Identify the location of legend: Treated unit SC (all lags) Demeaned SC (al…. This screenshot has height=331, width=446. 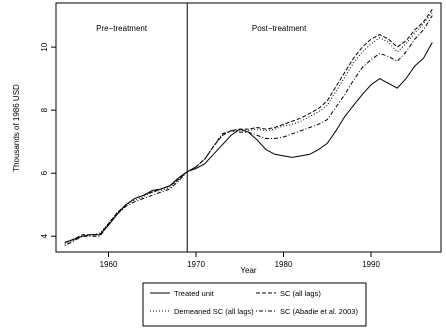
(254, 304).